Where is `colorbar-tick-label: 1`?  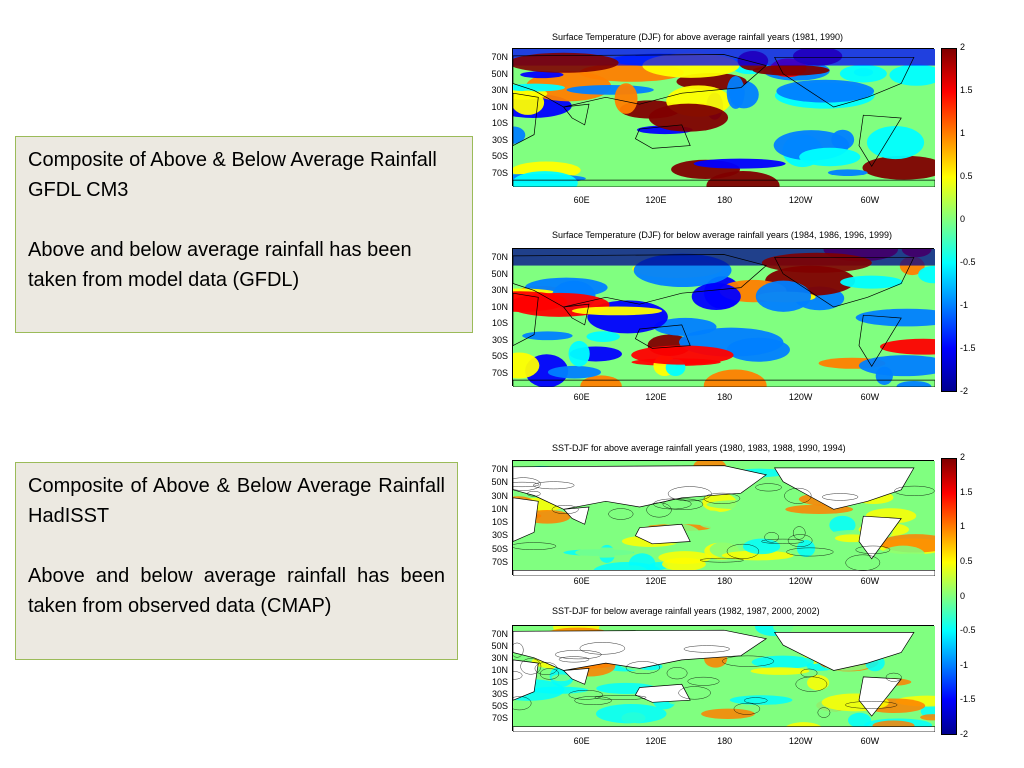 colorbar-tick-label: 1 is located at coordinates (963, 133).